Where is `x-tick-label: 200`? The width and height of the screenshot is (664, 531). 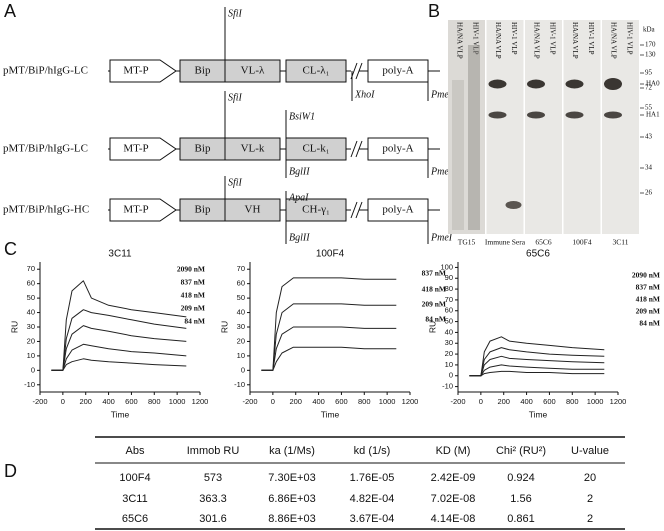 x-tick-label: 200 is located at coordinates (85, 401).